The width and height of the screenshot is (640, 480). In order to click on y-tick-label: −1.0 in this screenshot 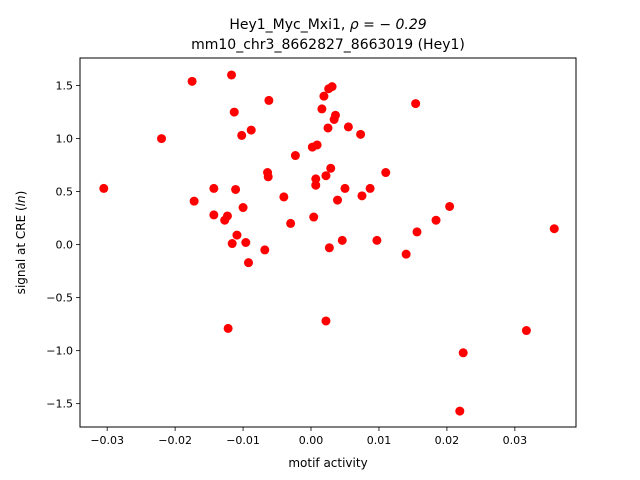, I will do `click(59, 351)`.